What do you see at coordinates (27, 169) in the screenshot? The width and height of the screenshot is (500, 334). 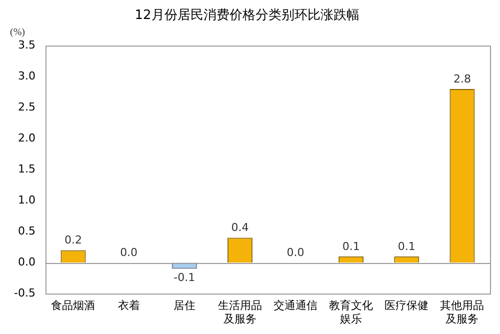 I see `y-tick-label: 1.5` at bounding box center [27, 169].